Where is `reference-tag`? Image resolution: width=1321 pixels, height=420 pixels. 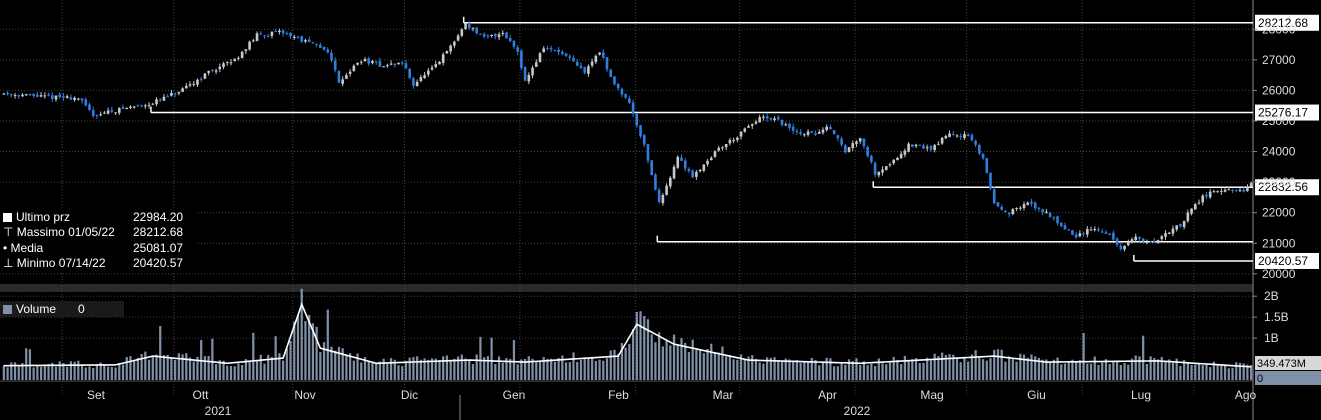
reference-tag is located at coordinates (1287, 22).